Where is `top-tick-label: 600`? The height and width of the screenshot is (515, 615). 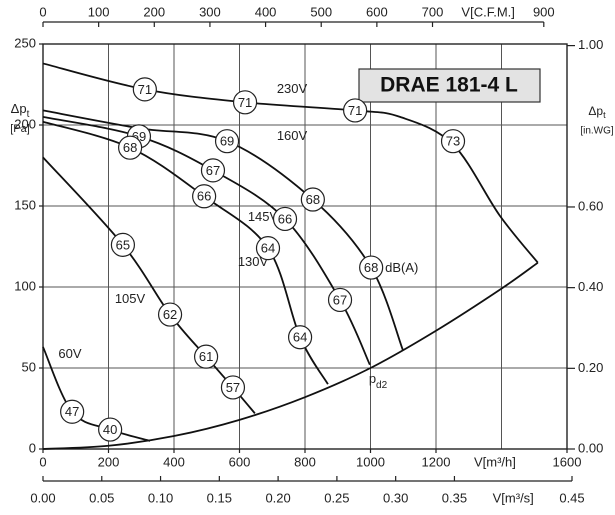 top-tick-label: 600 is located at coordinates (377, 11).